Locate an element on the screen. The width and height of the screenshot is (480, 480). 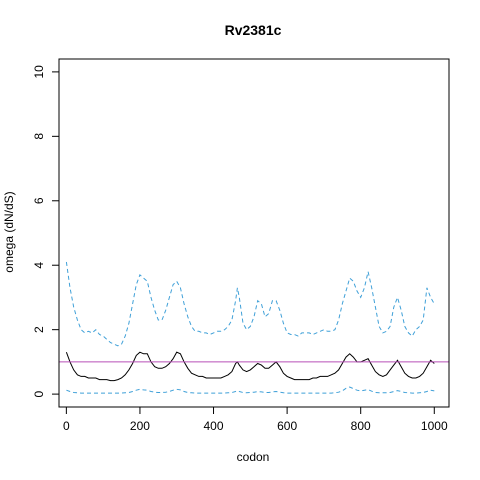
x-tick-label: 0 is located at coordinates (66, 426).